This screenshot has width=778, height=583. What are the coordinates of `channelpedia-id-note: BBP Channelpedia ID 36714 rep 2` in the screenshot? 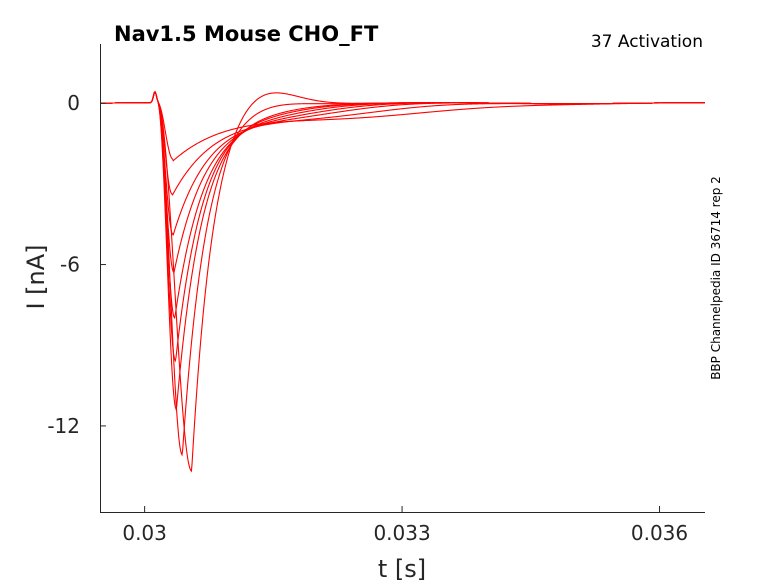 It's located at (716, 278).